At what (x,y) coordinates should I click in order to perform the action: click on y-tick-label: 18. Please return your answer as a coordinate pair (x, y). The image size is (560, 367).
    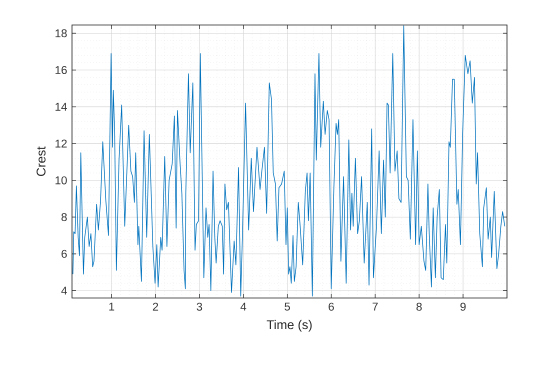
    Looking at the image, I should click on (61, 33).